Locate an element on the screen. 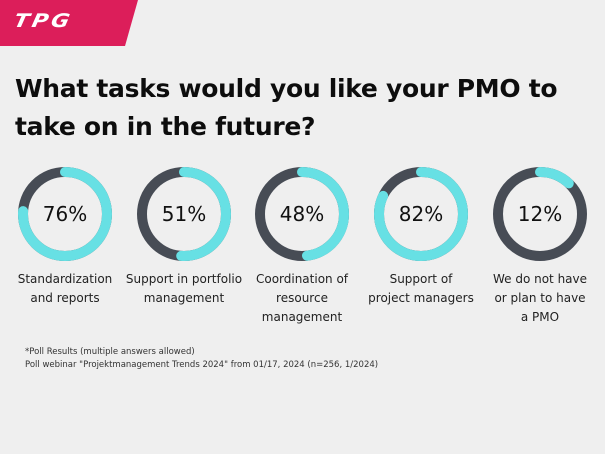 The image size is (605, 454). ring-item: 51% Support in portfolio management is located at coordinates (184, 237).